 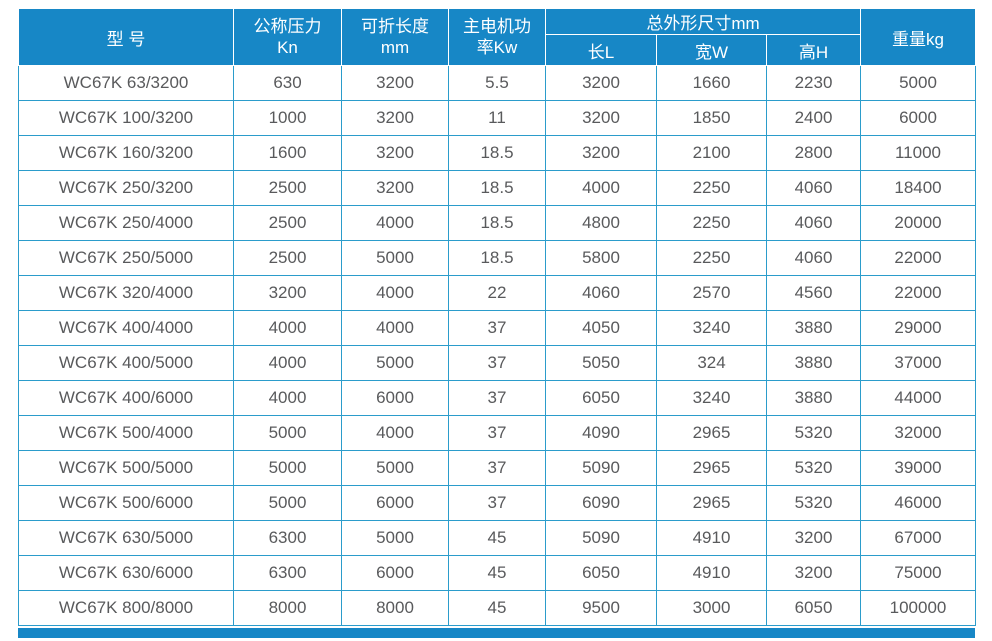 I want to click on value-cell: 6300, so click(x=287, y=538).